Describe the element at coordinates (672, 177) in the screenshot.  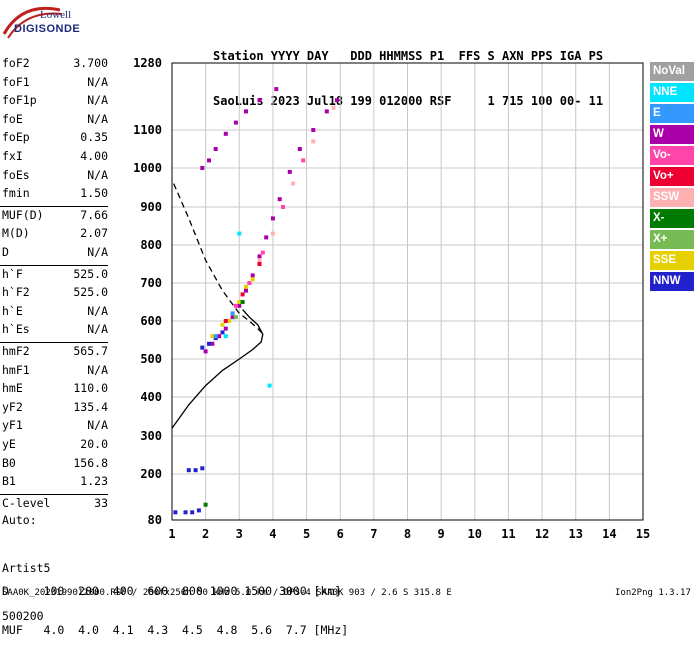
I see `polarization-legend: NoVal NNE E W Vo- Vo+ SSW X- X+ SSE NNW` at that location.